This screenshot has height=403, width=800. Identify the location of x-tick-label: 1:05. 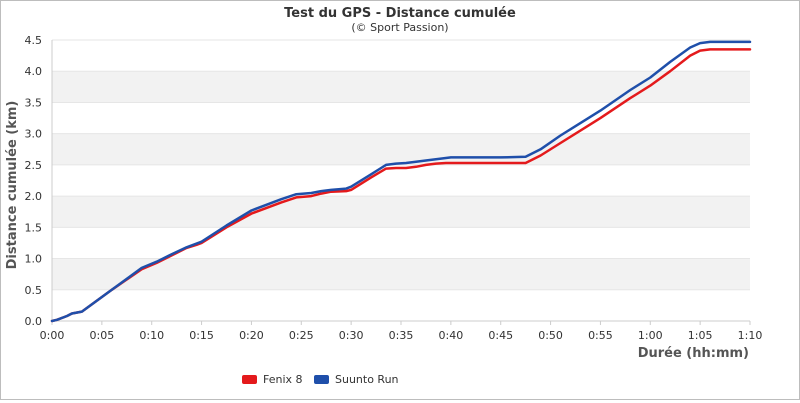
(700, 335).